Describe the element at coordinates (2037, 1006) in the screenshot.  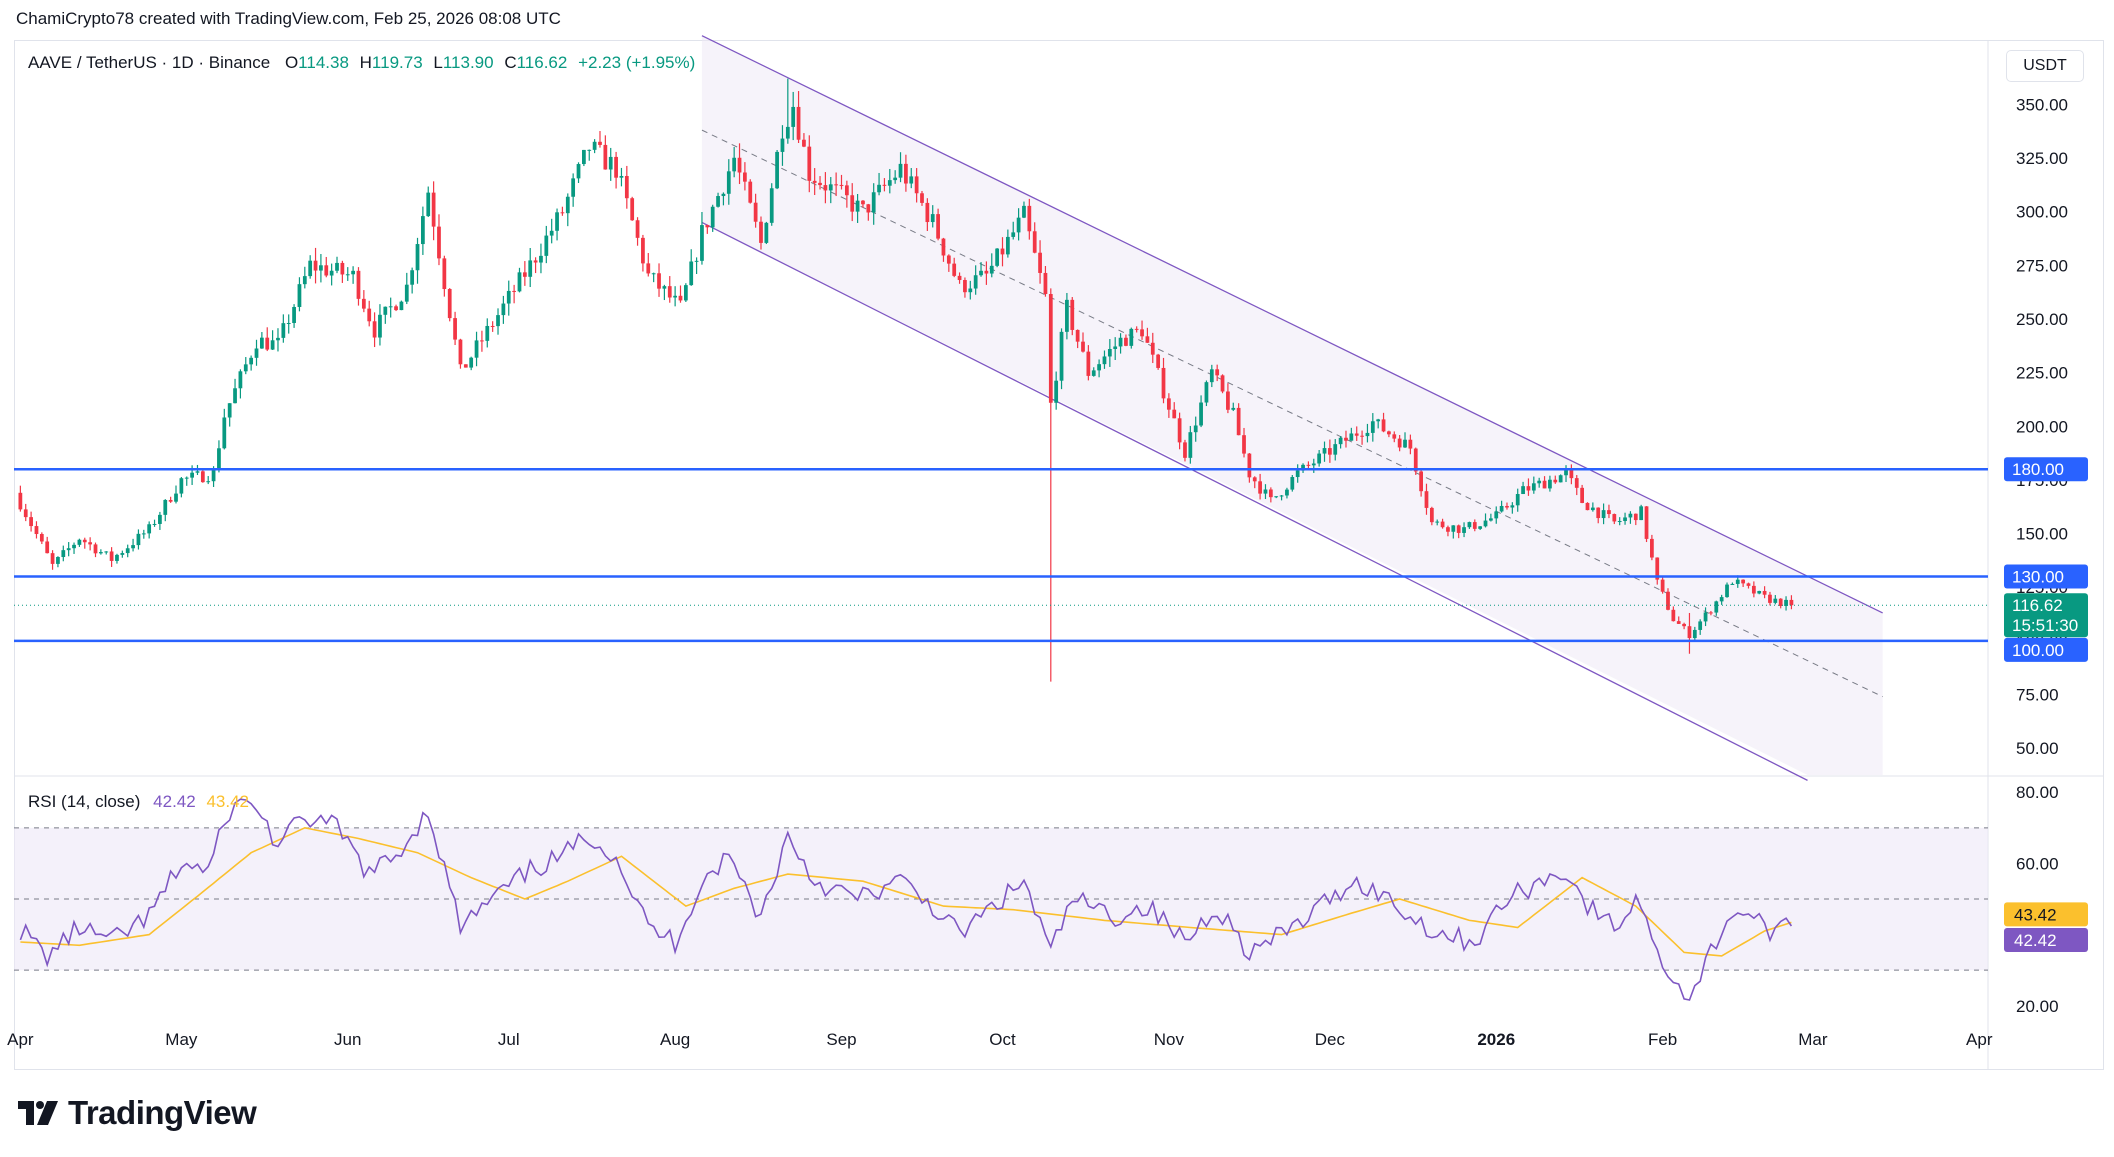
I see `rsi-tick-label: 20.00` at that location.